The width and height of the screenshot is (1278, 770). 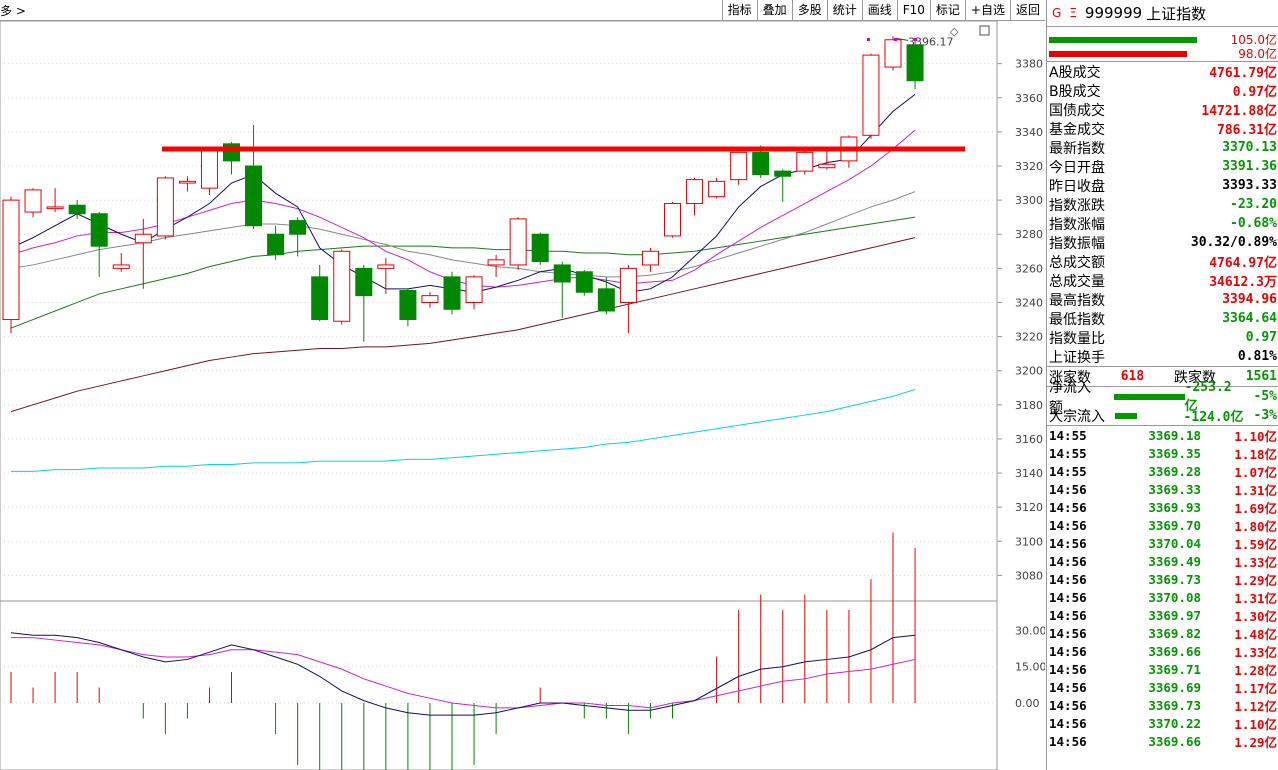 I want to click on tick-amount: 1.59亿, so click(x=1255, y=544).